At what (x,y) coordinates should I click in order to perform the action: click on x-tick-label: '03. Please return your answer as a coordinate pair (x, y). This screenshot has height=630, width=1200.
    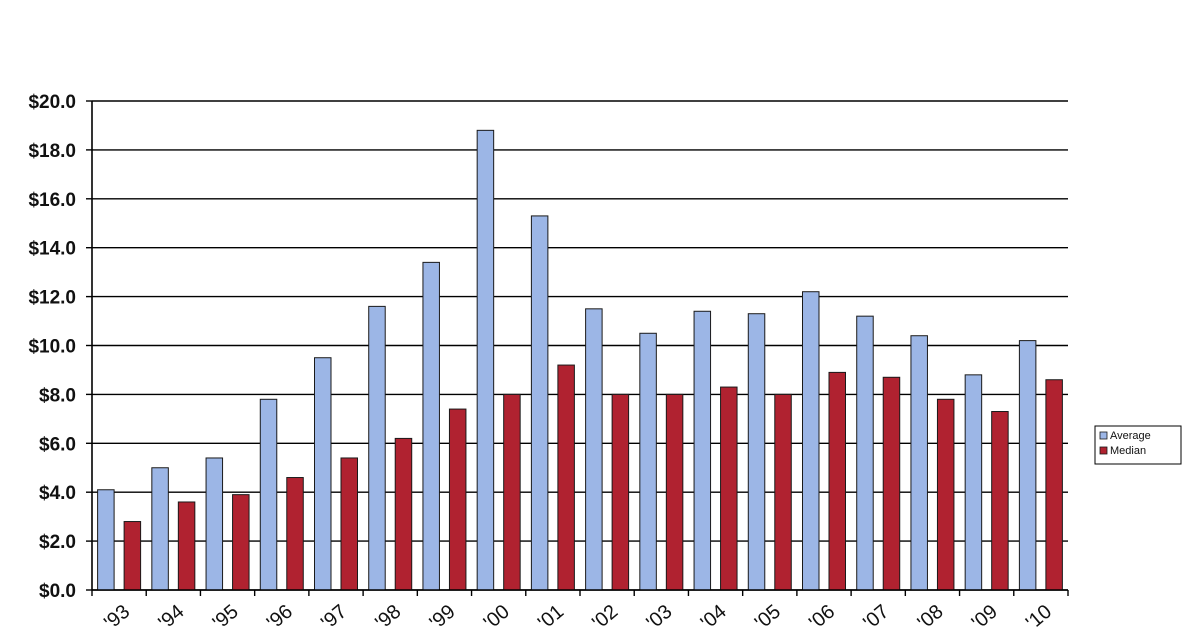
    Looking at the image, I should click on (659, 615).